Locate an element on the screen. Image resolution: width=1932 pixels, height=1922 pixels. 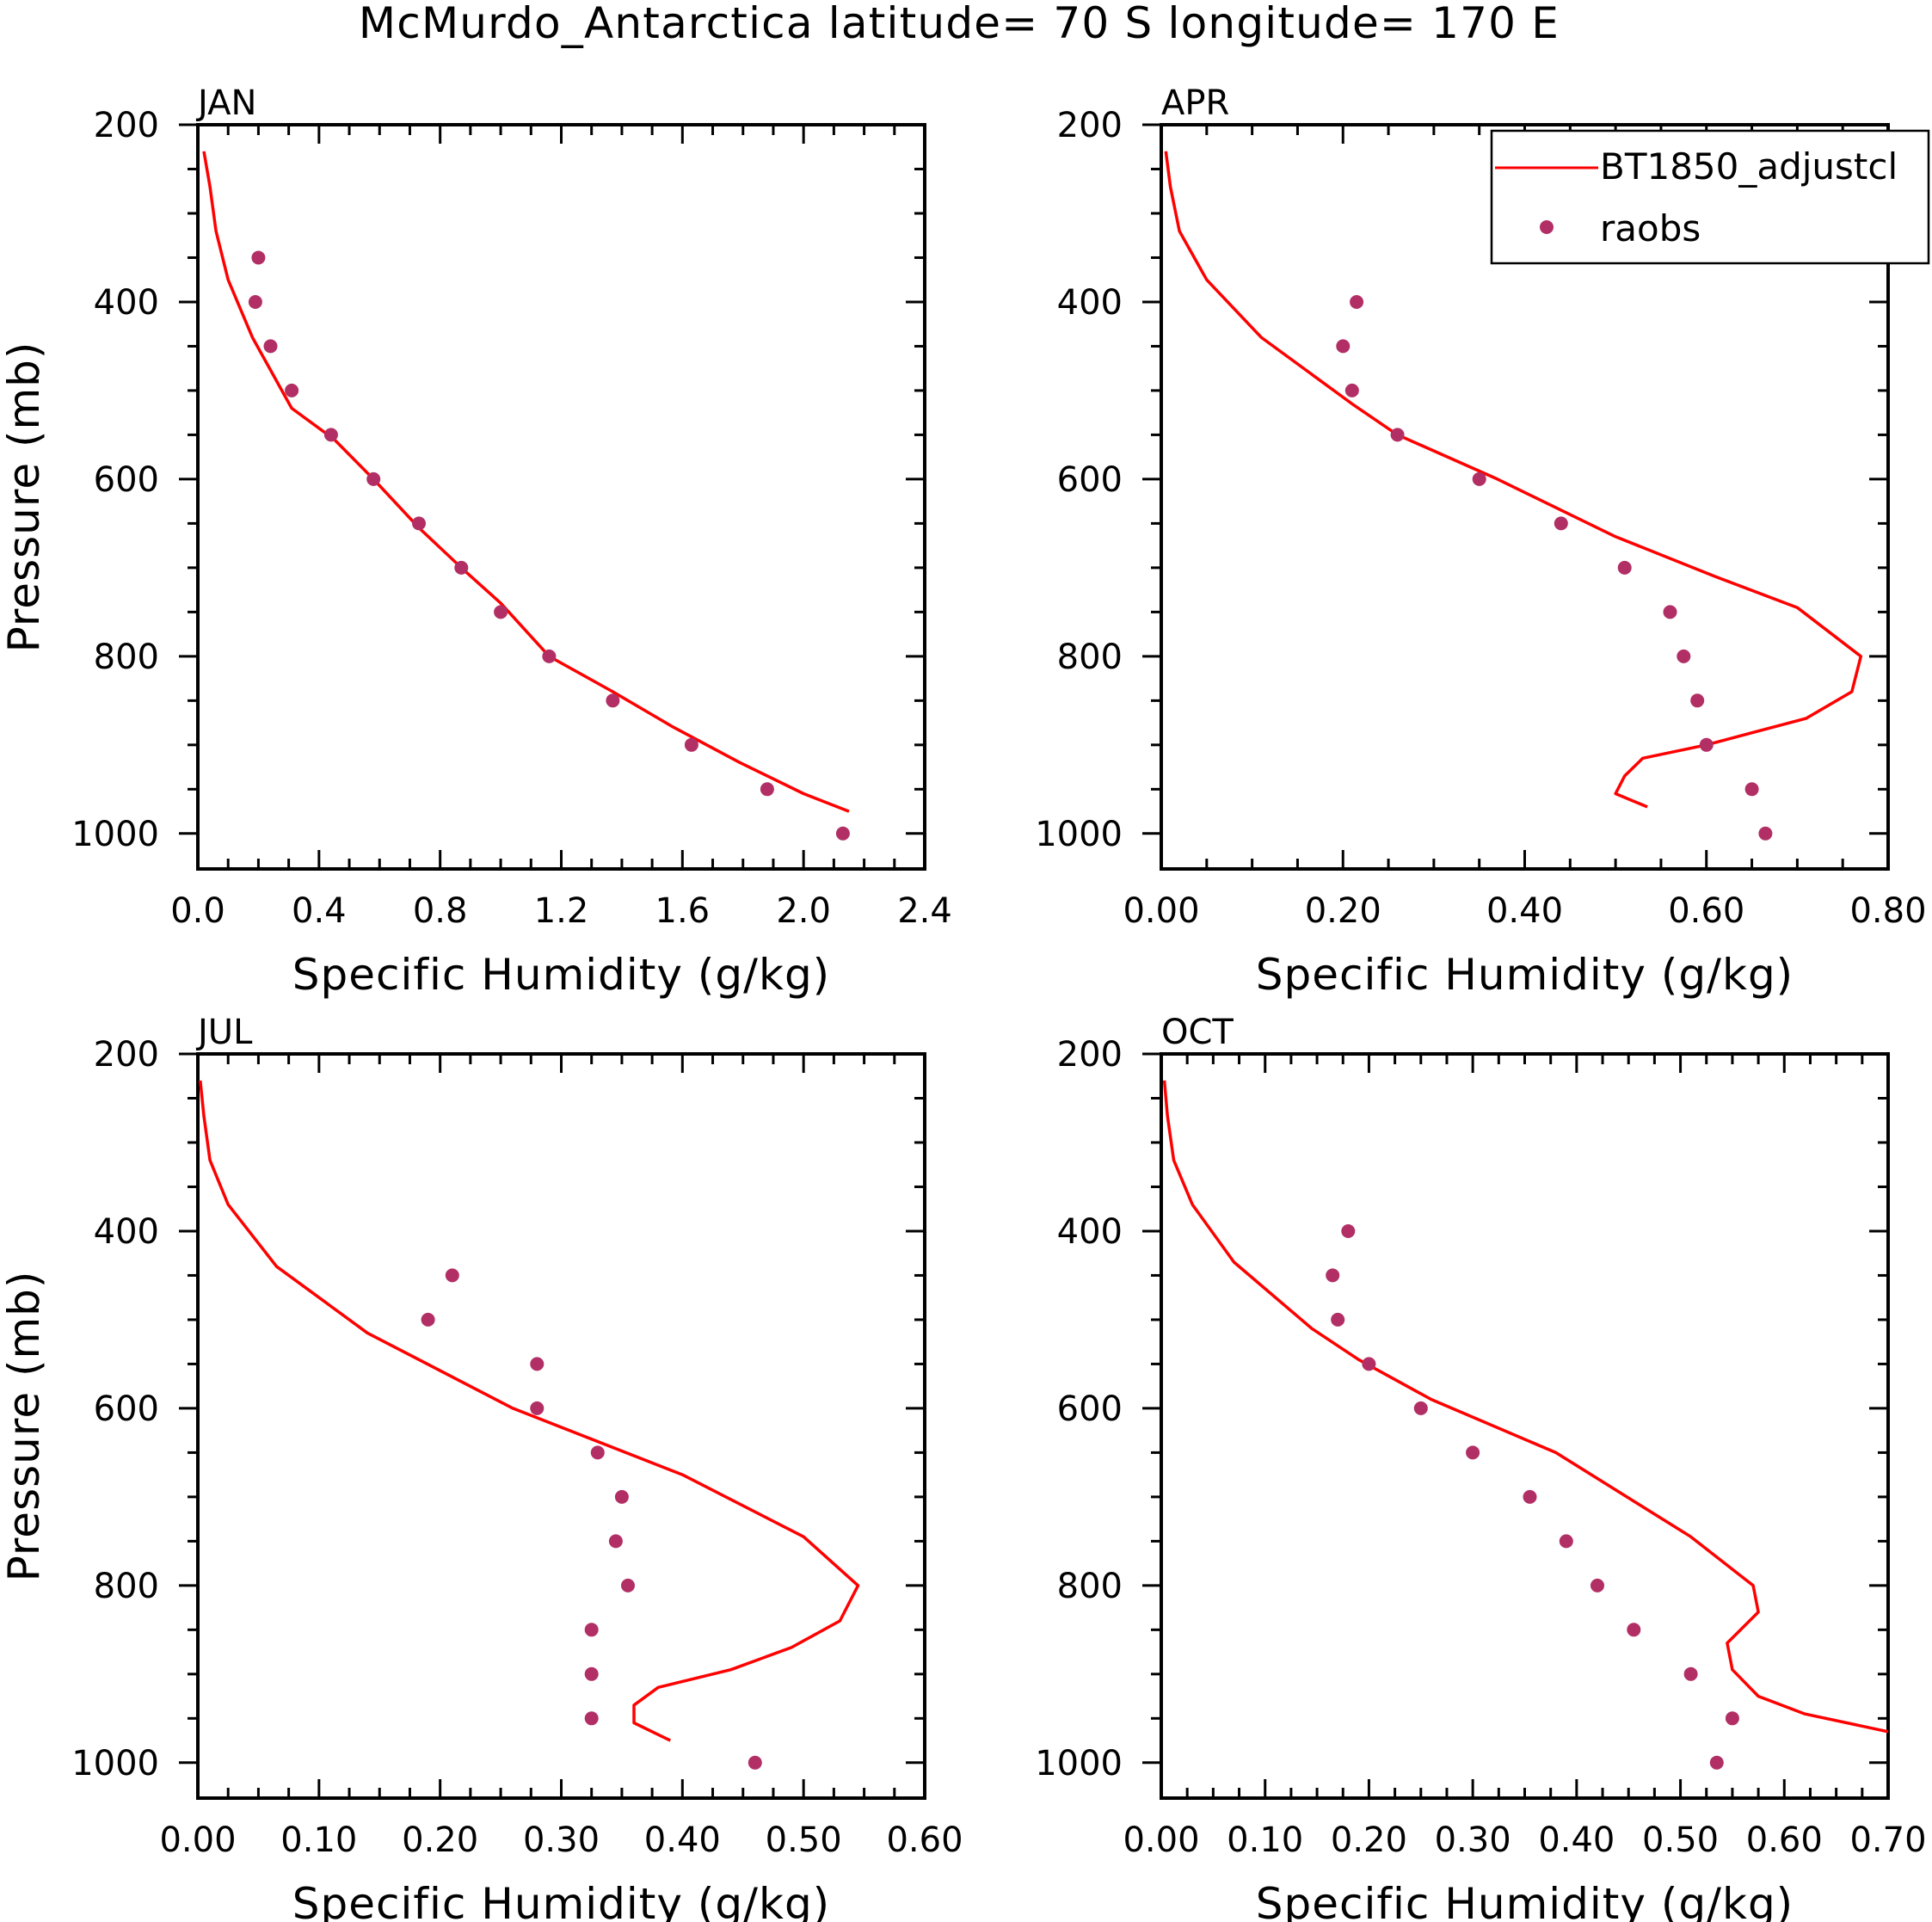
x-tick-label-oct: 0.40 is located at coordinates (1577, 1840).